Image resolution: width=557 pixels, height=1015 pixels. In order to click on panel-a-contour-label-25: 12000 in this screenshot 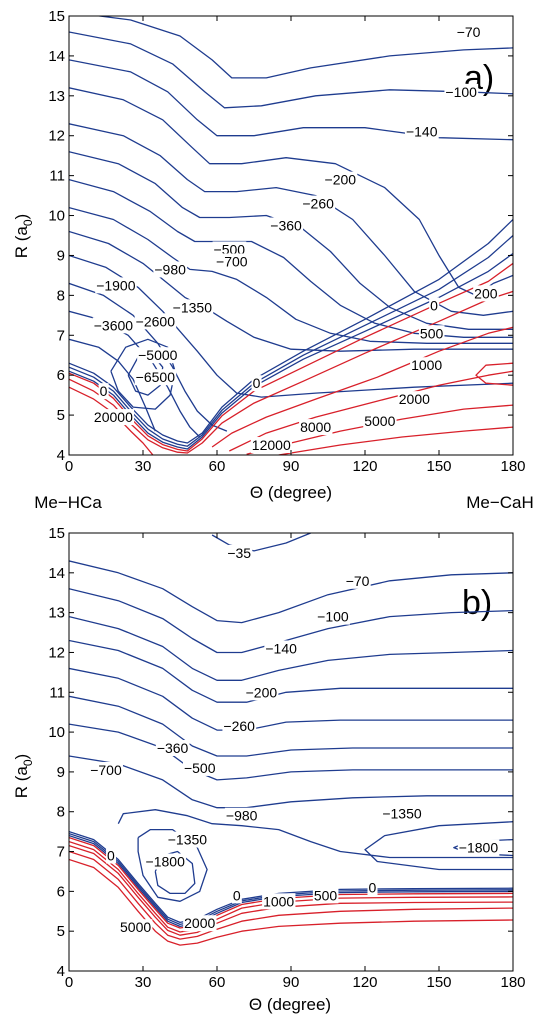, I will do `click(271, 445)`.